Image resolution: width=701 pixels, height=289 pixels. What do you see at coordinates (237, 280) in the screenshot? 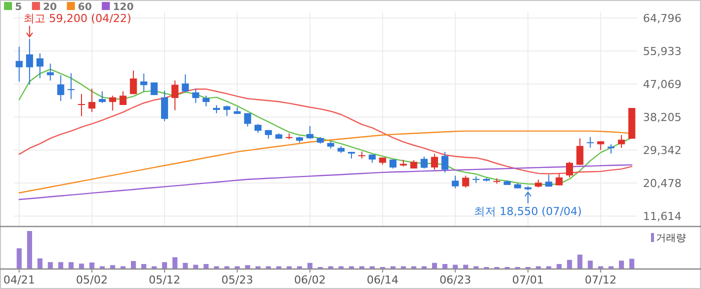
I see `x-tick-label: 05/23` at bounding box center [237, 280].